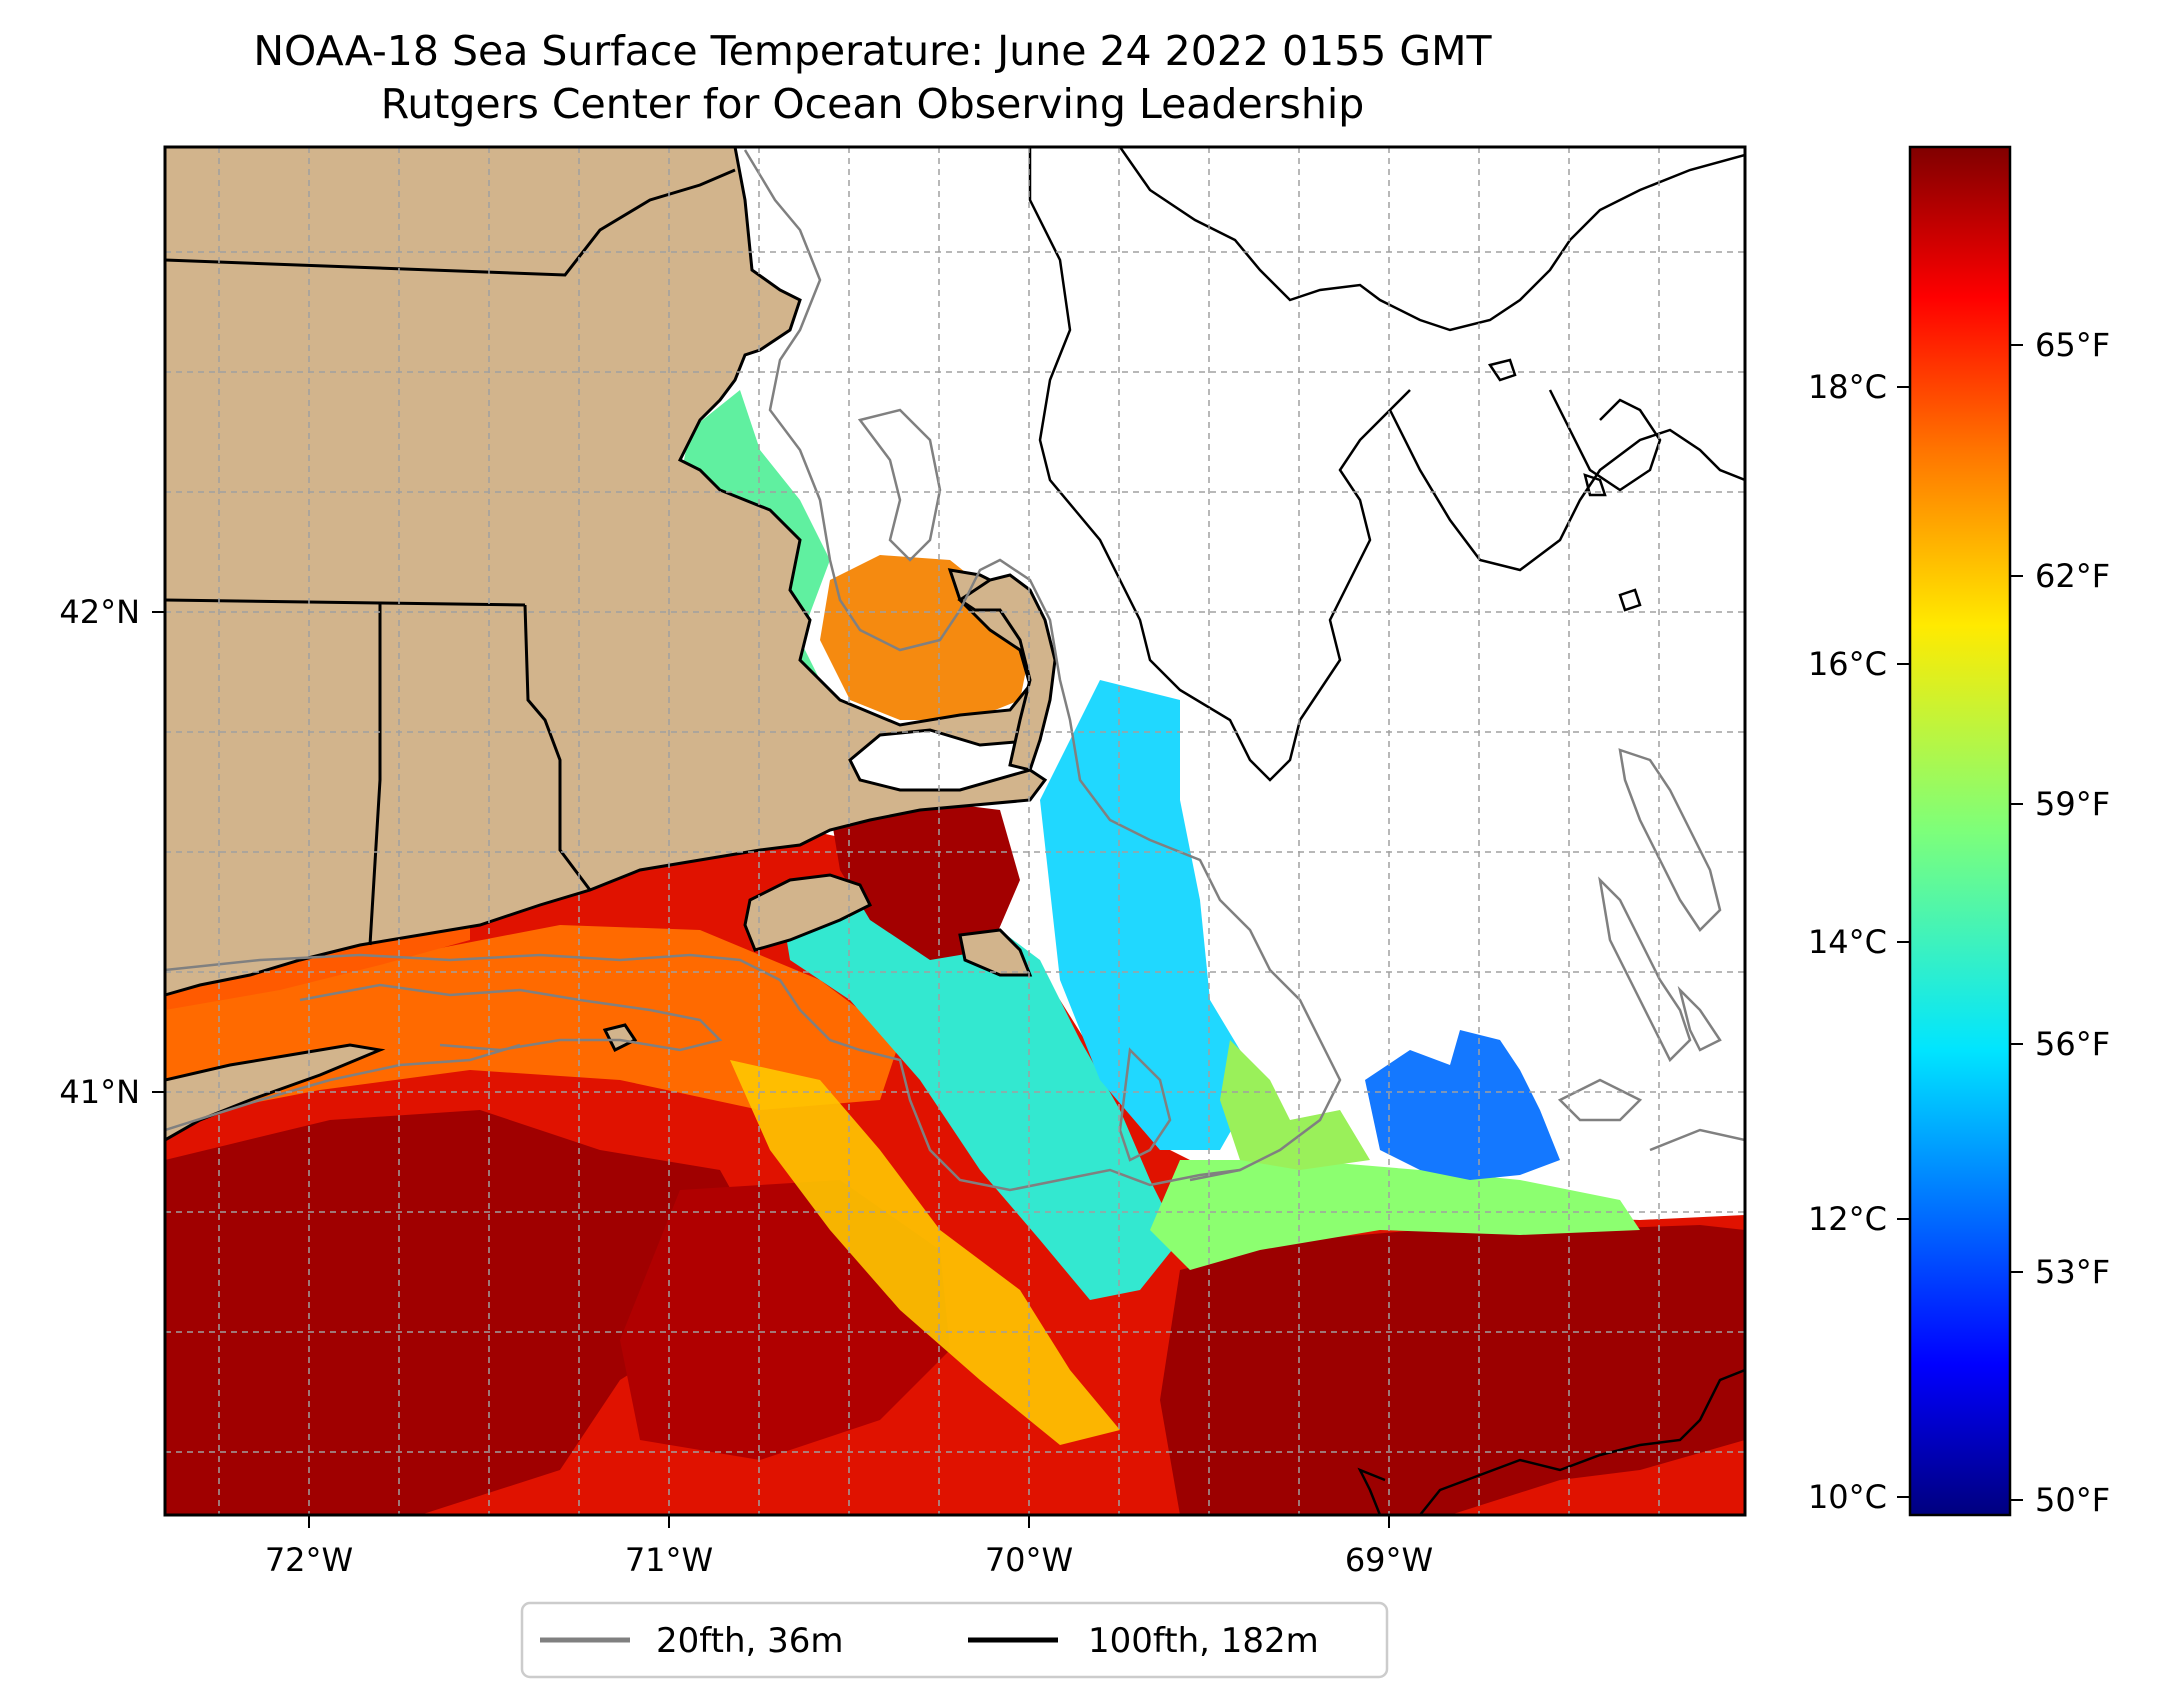 The width and height of the screenshot is (2160, 1704). What do you see at coordinates (99, 612) in the screenshot?
I see `y-tick-42n: 42°N` at bounding box center [99, 612].